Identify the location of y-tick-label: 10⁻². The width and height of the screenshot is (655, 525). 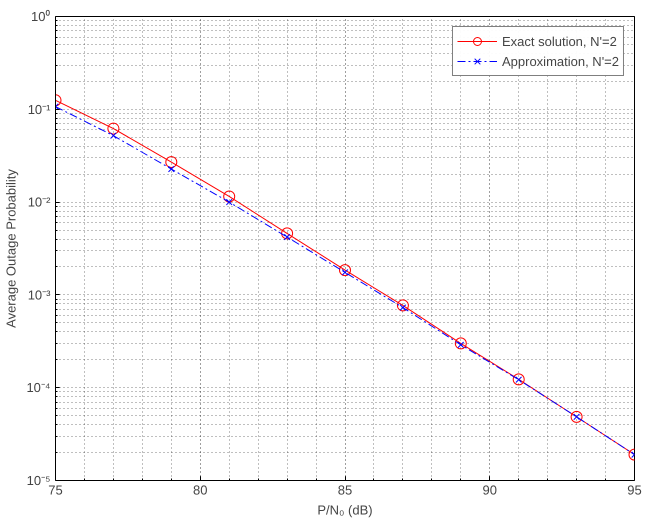
(40, 202).